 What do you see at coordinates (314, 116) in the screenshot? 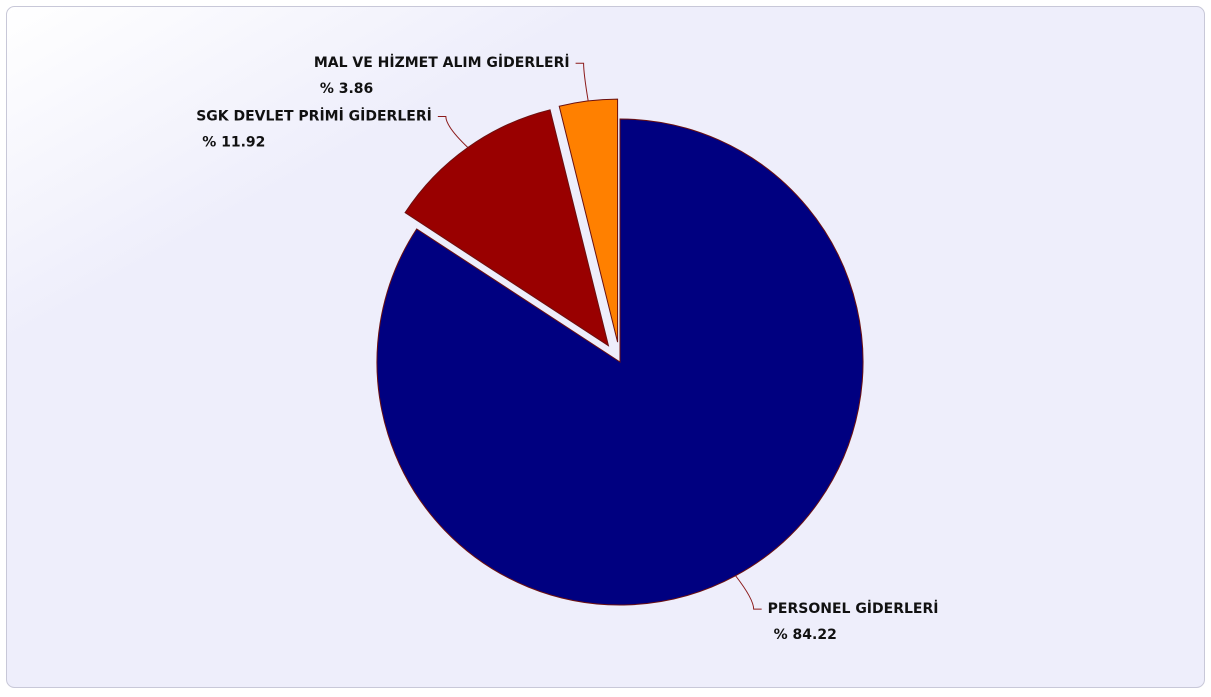
I see `slice-label: SGK DEVLET PRİMİ GİDERLERİ` at bounding box center [314, 116].